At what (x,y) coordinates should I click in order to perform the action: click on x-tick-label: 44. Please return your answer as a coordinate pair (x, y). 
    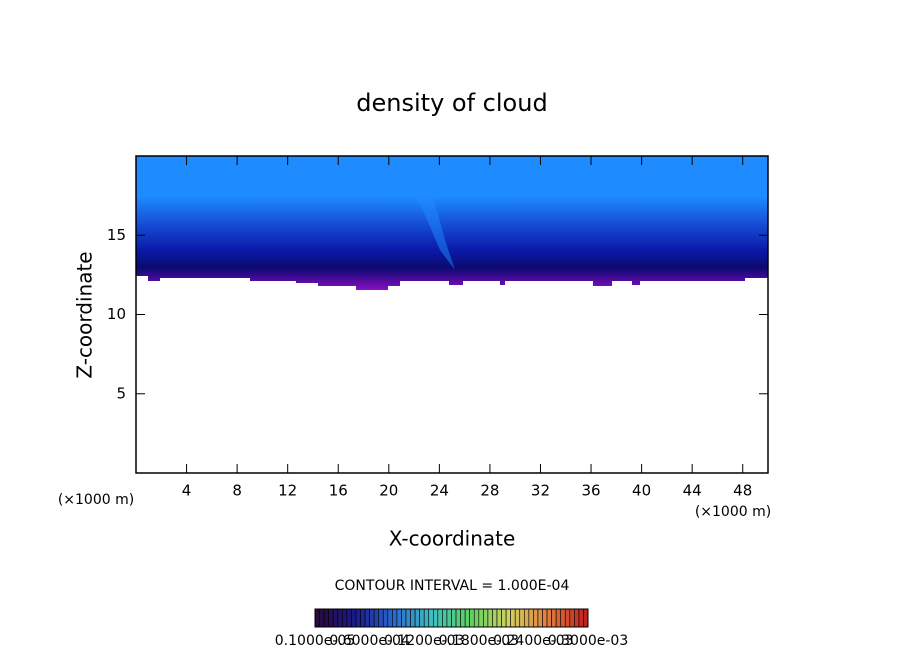
    Looking at the image, I should click on (692, 491).